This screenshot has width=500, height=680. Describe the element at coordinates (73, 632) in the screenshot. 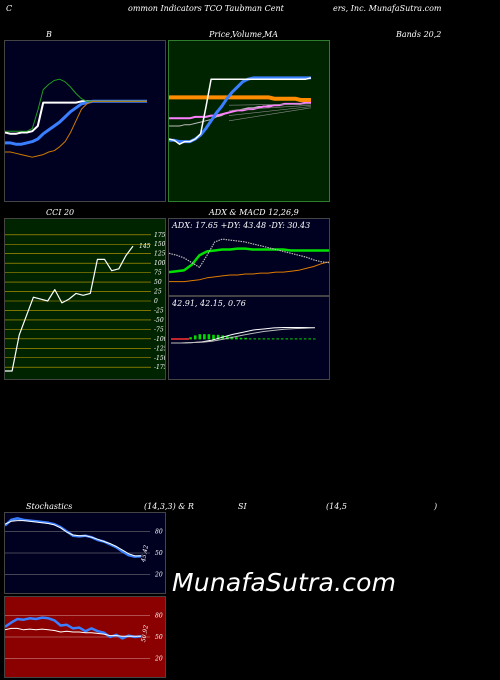

I see `rsi-rsi_slow-line` at that location.